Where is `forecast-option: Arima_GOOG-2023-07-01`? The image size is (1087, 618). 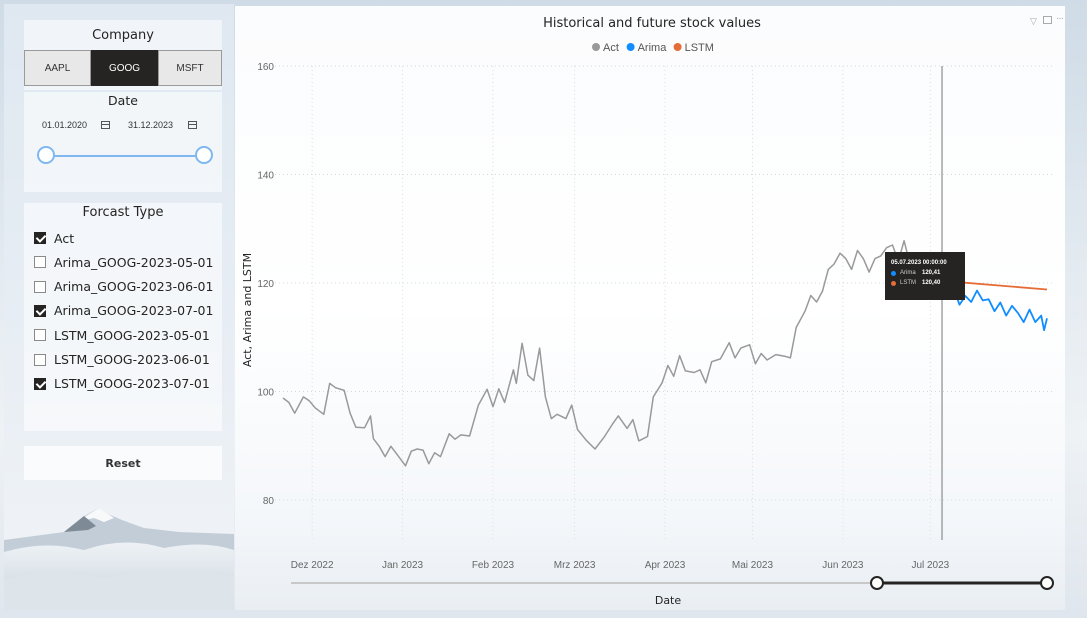 forecast-option: Arima_GOOG-2023-07-01 is located at coordinates (123, 311).